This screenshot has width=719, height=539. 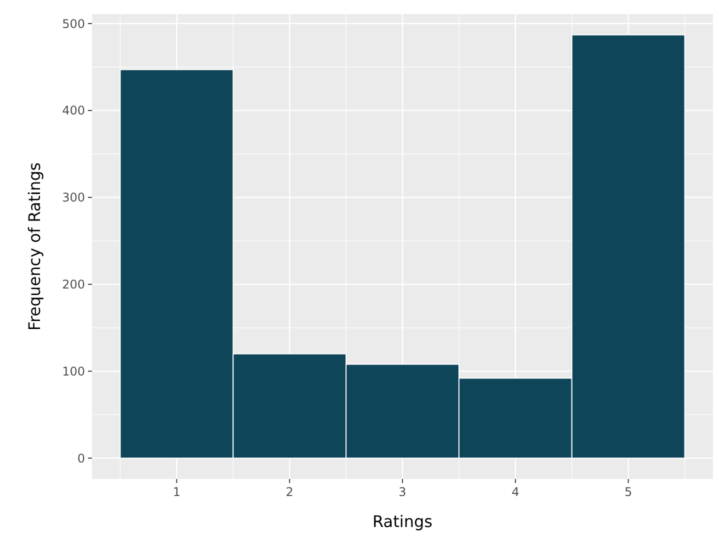 I want to click on y-tick-label: 0, so click(x=81, y=458).